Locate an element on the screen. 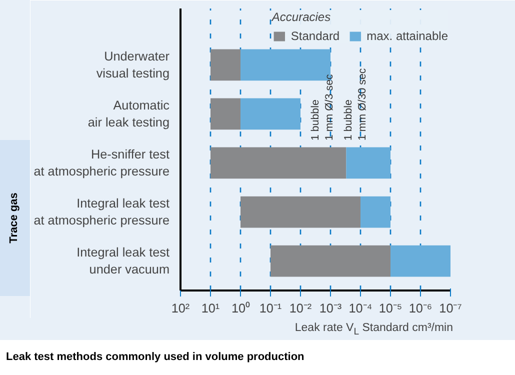 Image resolution: width=515 pixels, height=375 pixels. annotation: 1 bubble 1 mm Ø/3 sec is located at coordinates (322, 107).